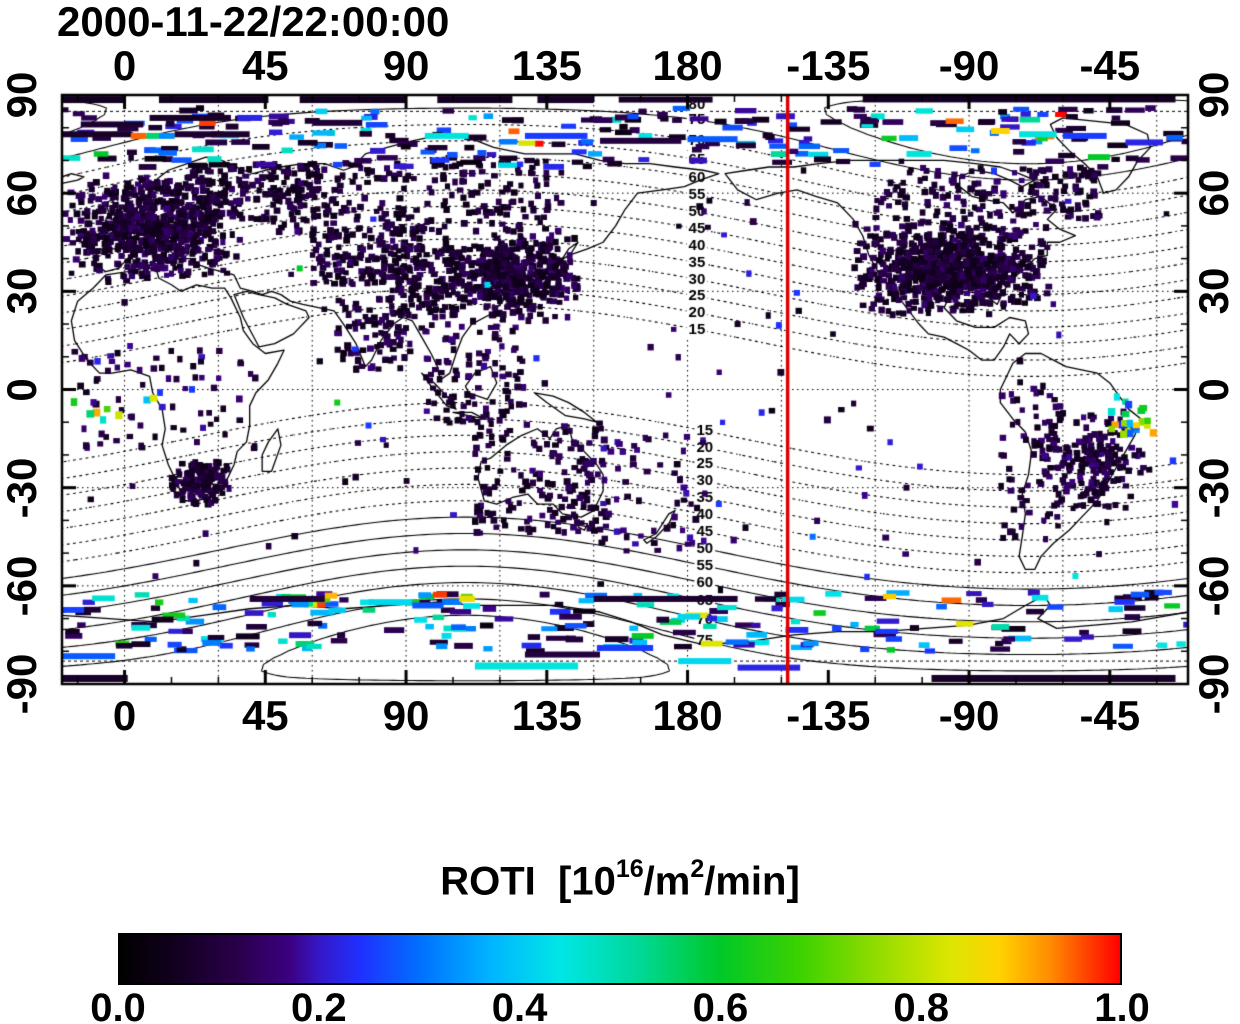 The width and height of the screenshot is (1240, 1024). I want to click on x-axis-tick-label-bottom: 135, so click(546, 715).